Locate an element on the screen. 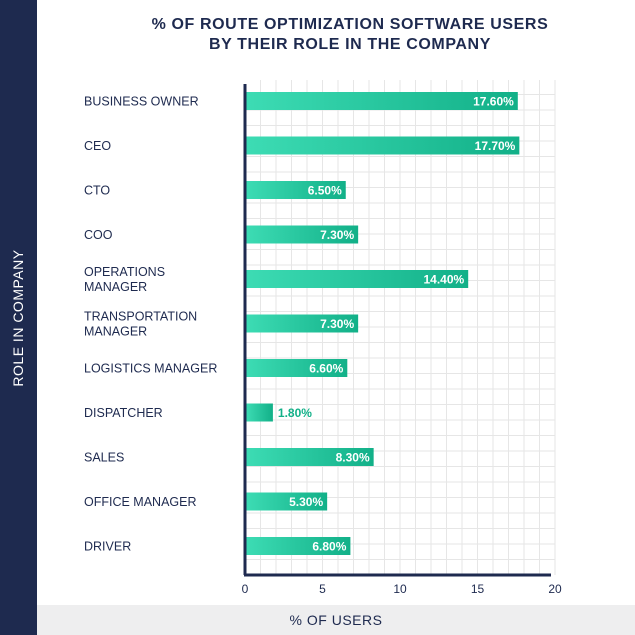 The image size is (635, 635). x-tick-label: 15 is located at coordinates (478, 589).